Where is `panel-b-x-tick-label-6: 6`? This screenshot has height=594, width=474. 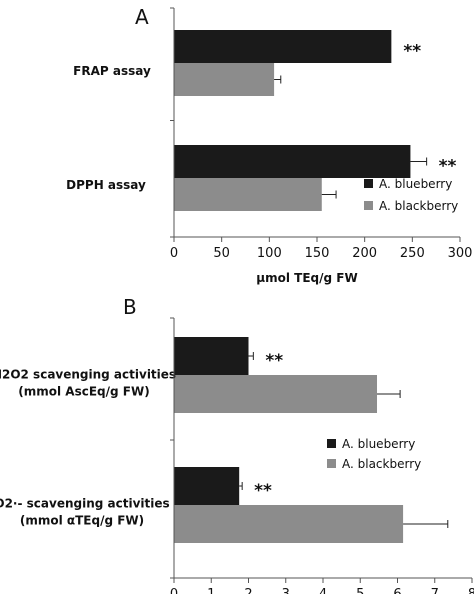
panel-b-x-tick-label-6: 6 is located at coordinates (397, 590).